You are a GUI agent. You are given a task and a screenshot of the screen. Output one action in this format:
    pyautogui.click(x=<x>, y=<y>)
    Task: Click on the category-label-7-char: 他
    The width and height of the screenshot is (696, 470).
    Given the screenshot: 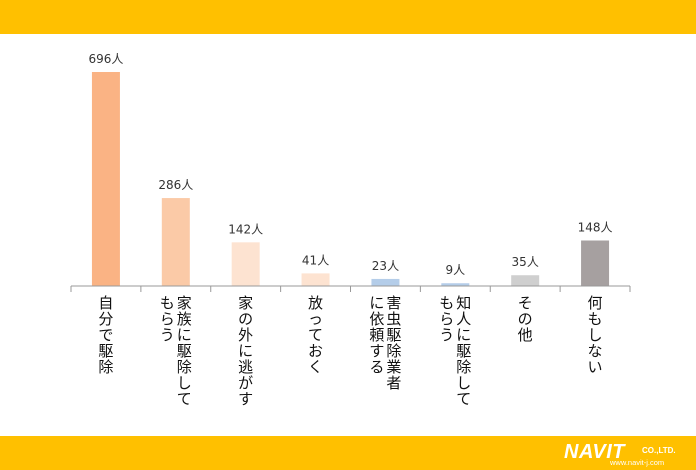 What is the action you would take?
    pyautogui.click(x=525, y=335)
    